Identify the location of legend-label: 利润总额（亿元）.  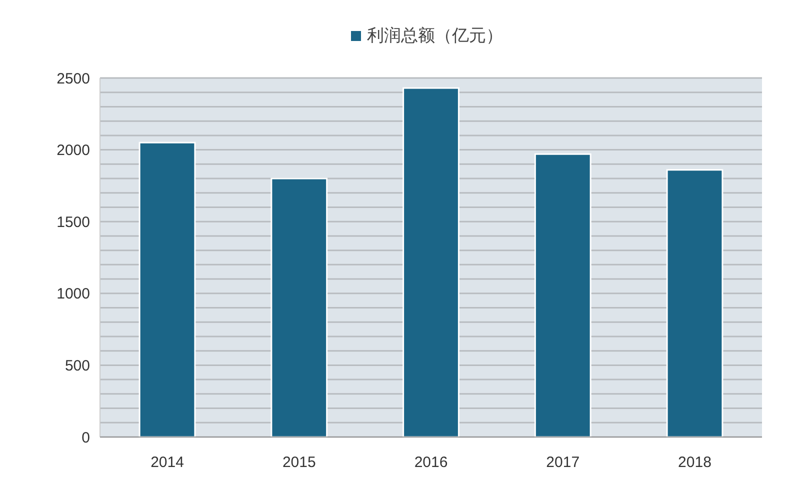
(435, 36).